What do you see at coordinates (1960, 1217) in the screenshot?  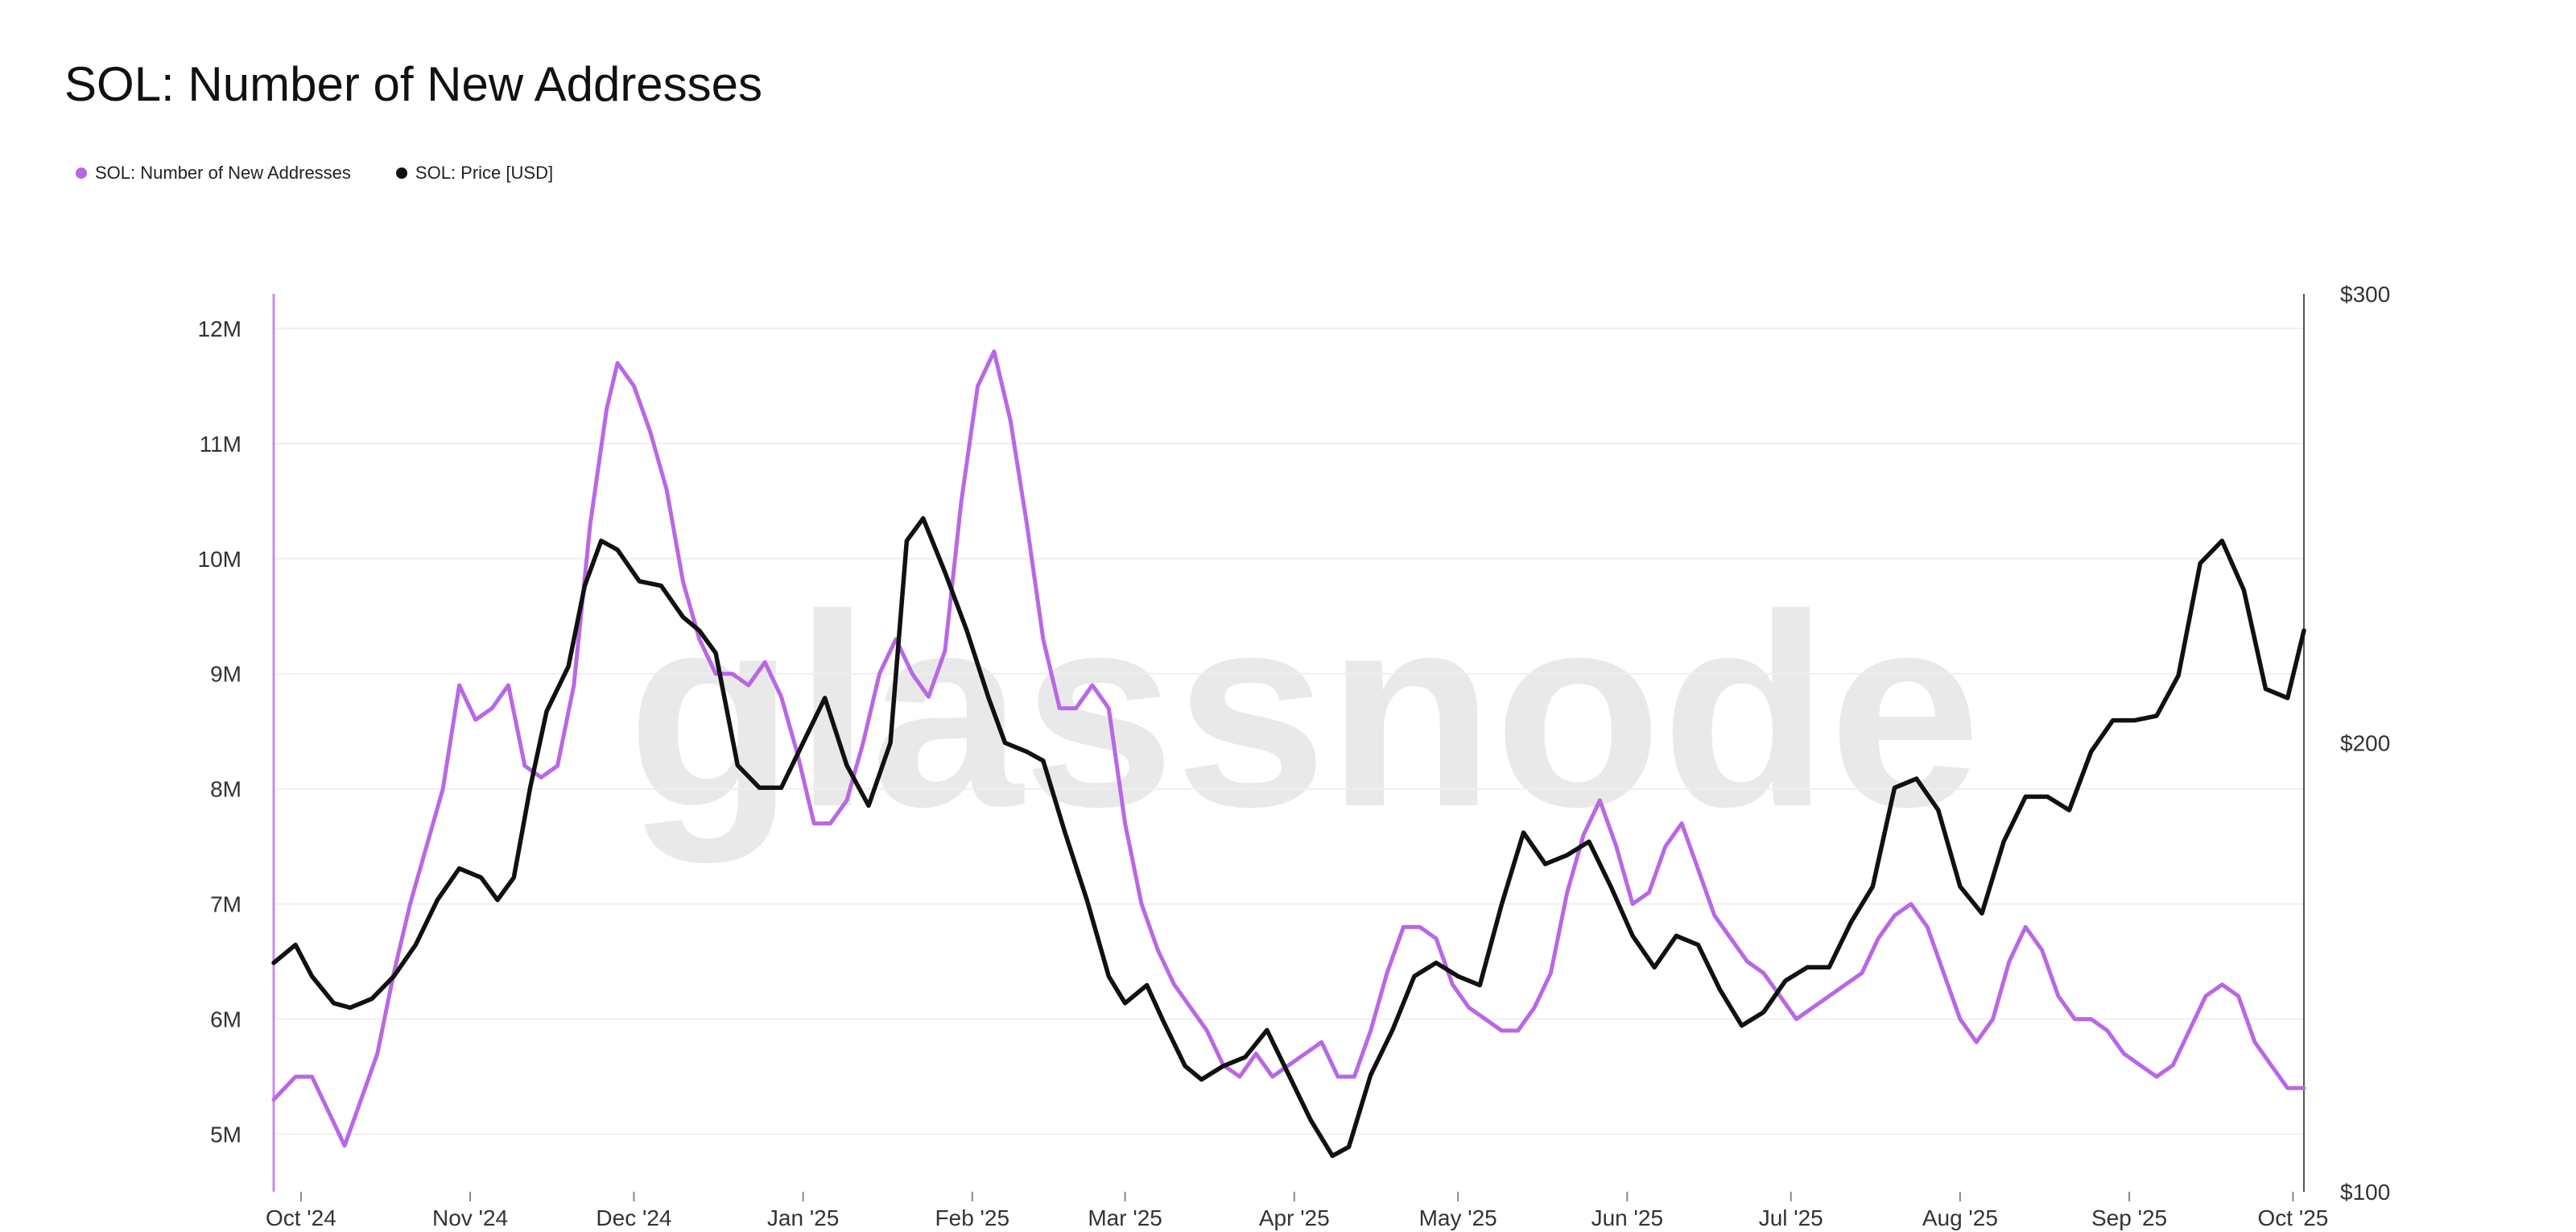 I see `x-tick-label: Aug '25` at bounding box center [1960, 1217].